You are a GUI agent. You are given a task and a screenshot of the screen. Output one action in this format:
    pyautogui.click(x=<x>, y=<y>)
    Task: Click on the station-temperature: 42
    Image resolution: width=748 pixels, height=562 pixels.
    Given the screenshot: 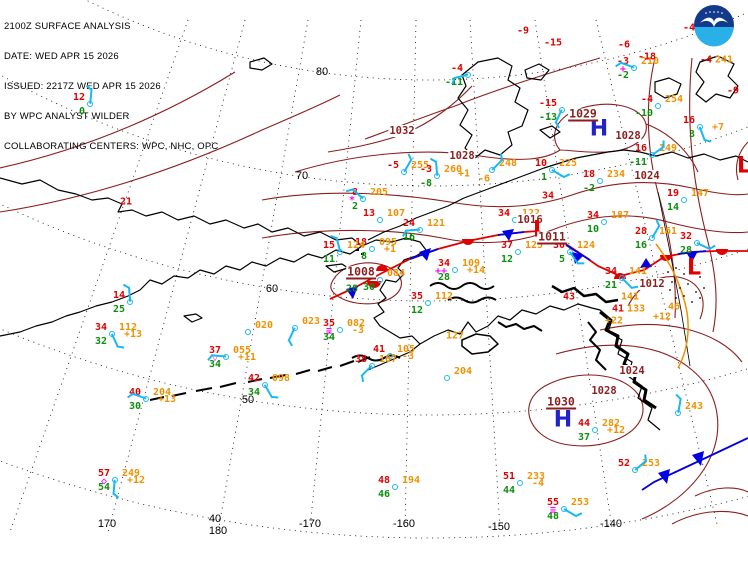 What is the action you would take?
    pyautogui.click(x=253, y=378)
    